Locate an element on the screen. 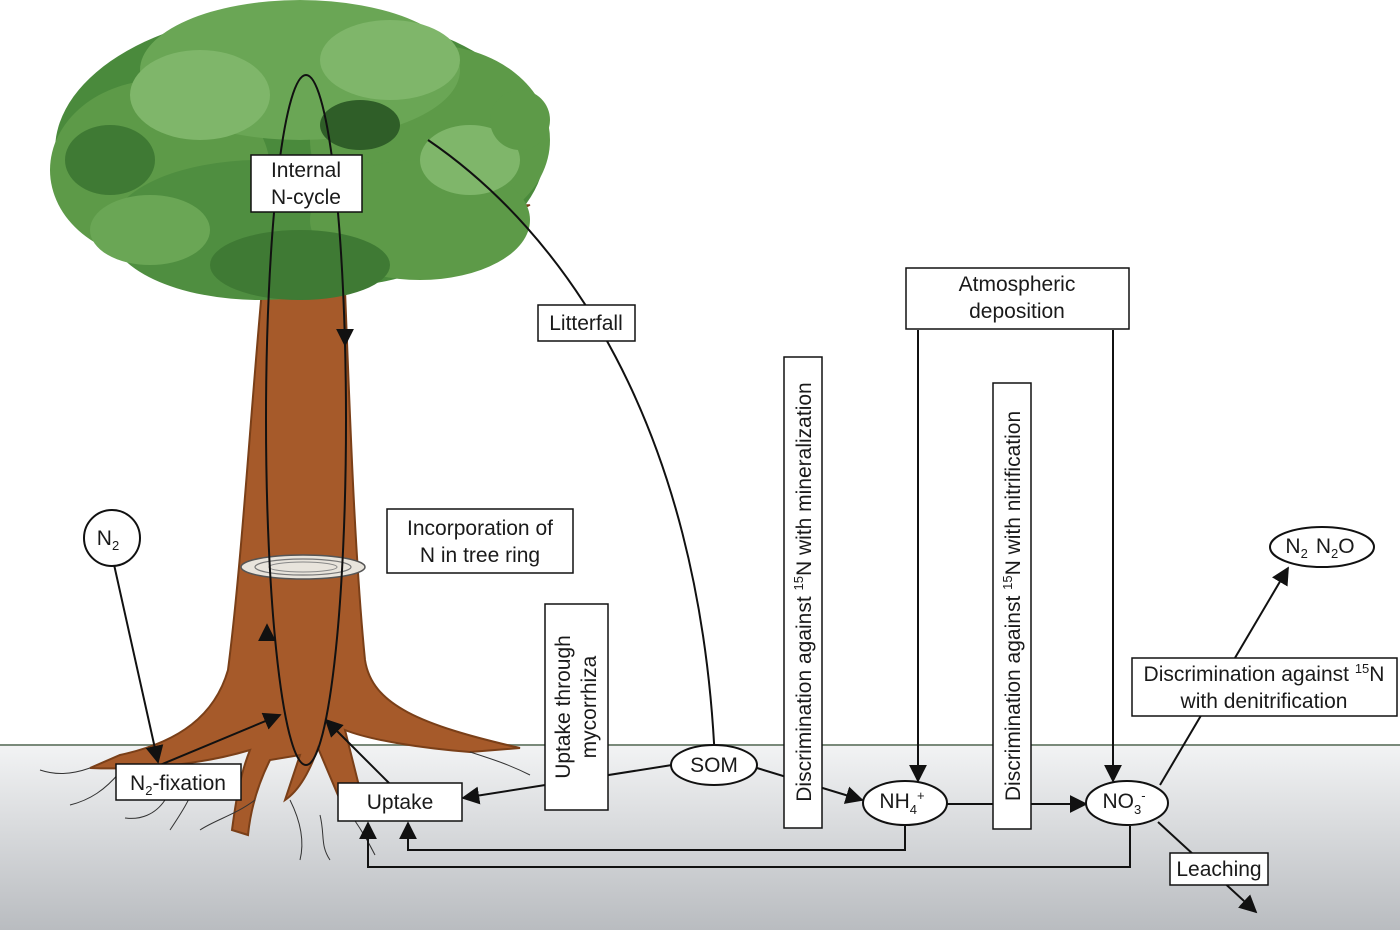  litterfall-arrow is located at coordinates (575, 451).